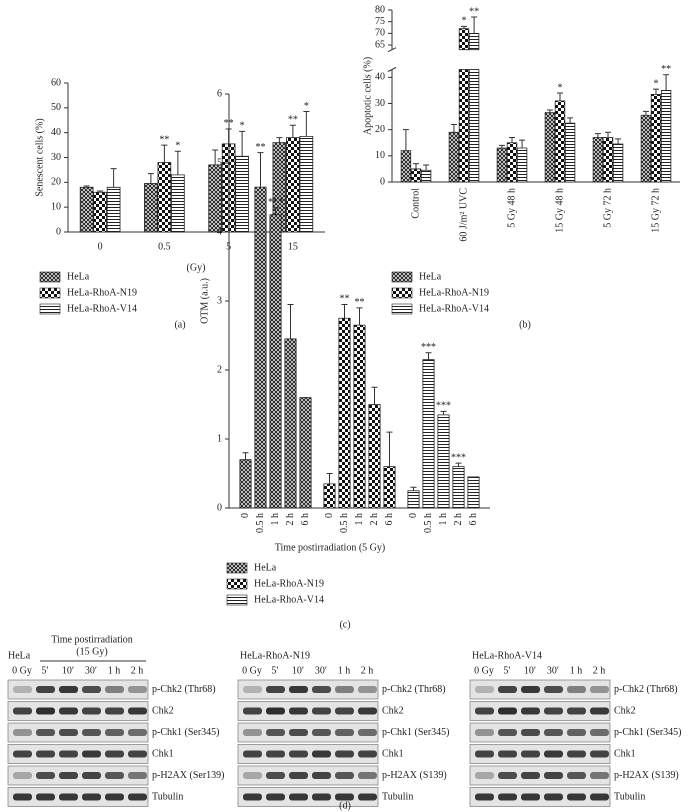 Image resolution: width=692 pixels, height=812 pixels. Describe the element at coordinates (290, 519) in the screenshot. I see `x-tick-label: 2 h` at that location.